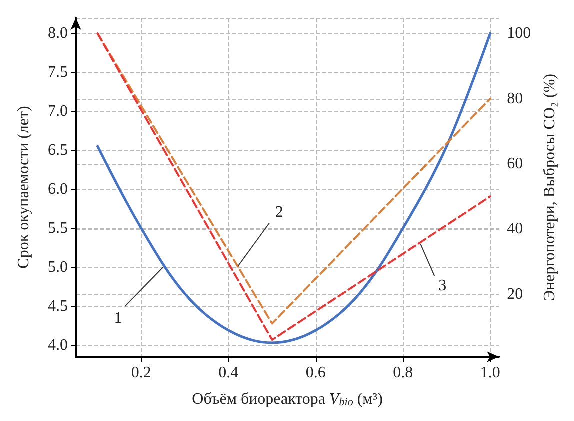  What do you see at coordinates (403, 373) in the screenshot?
I see `x-tick-label: 0.8` at bounding box center [403, 373].